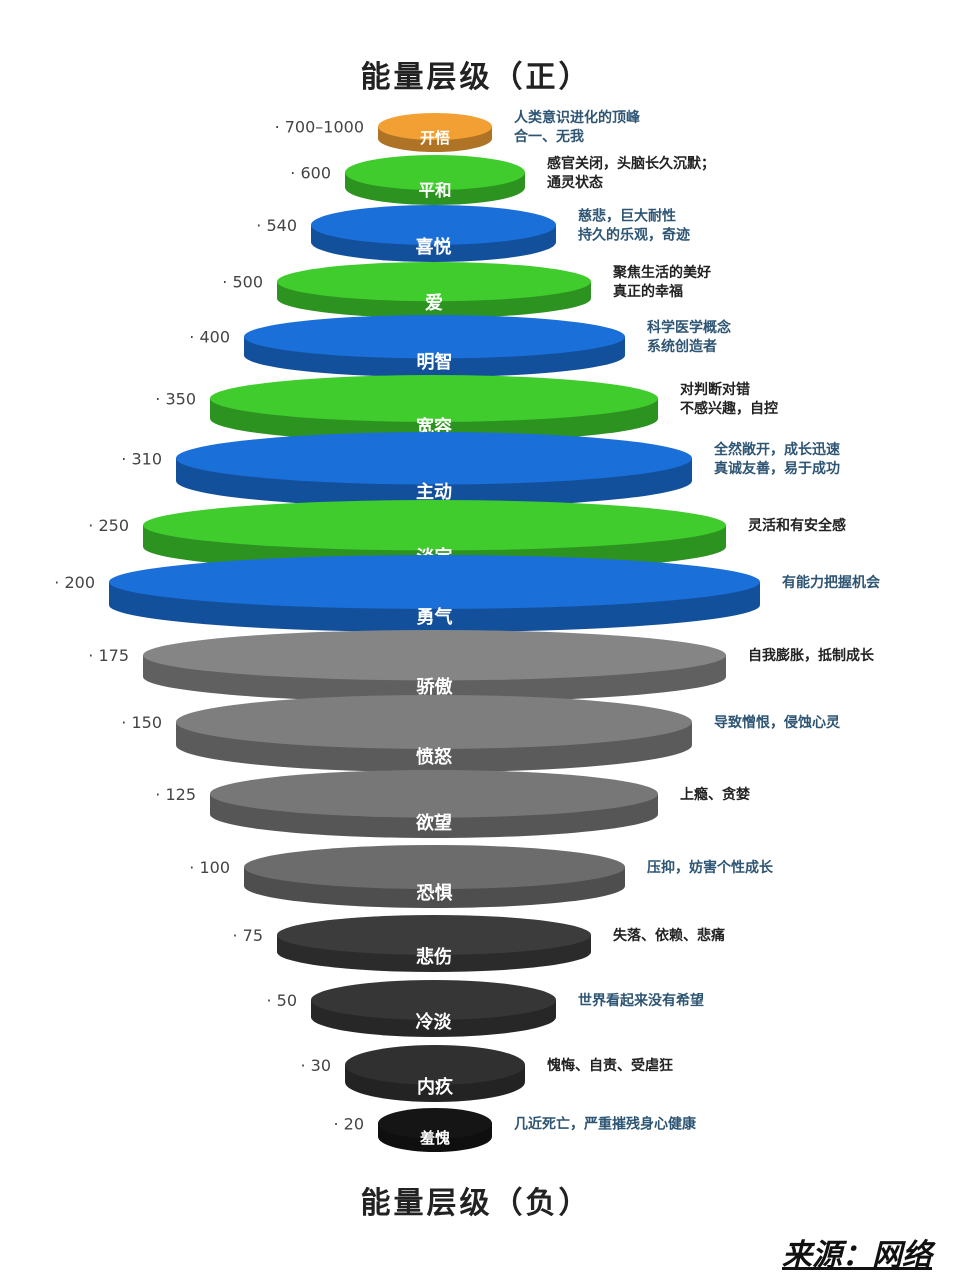 This screenshot has height=1280, width=960. I want to click on level-description: 世界看起来没有希望, so click(641, 1000).